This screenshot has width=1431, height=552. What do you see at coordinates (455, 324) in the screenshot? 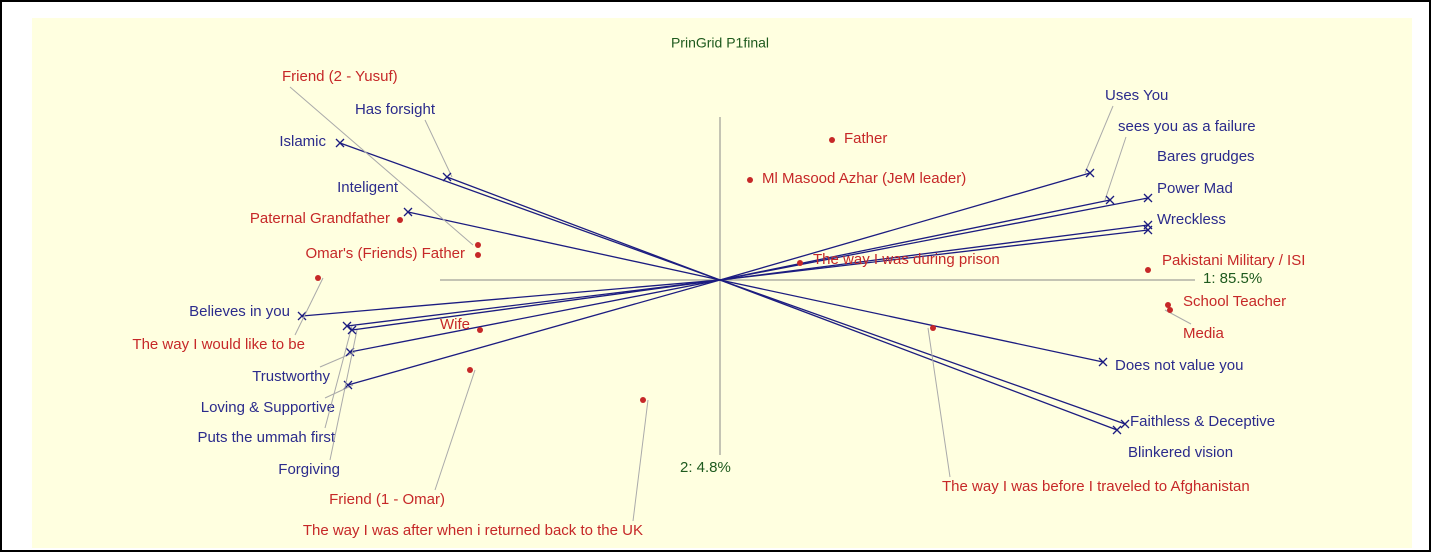
I see `element-label: Wife` at bounding box center [455, 324].